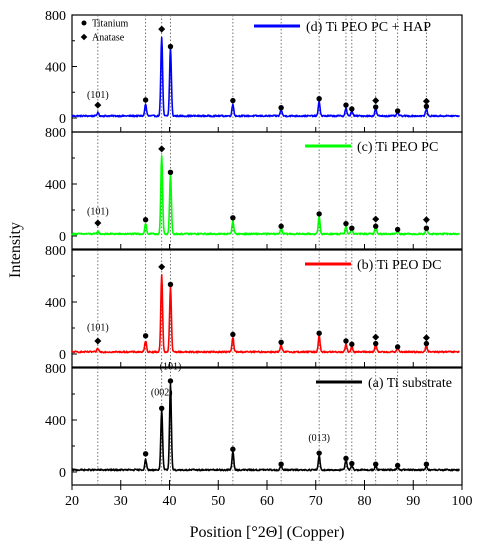 This screenshot has width=485, height=550. I want to click on peak-annotation: (013), so click(319, 438).